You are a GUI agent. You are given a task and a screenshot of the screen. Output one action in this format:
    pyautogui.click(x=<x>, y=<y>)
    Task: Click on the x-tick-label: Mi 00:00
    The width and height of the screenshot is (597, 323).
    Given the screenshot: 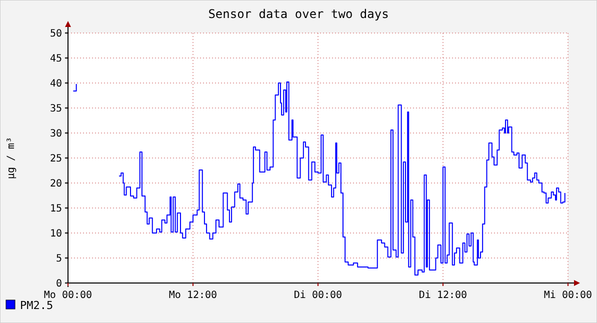 What is the action you would take?
    pyautogui.click(x=568, y=295)
    